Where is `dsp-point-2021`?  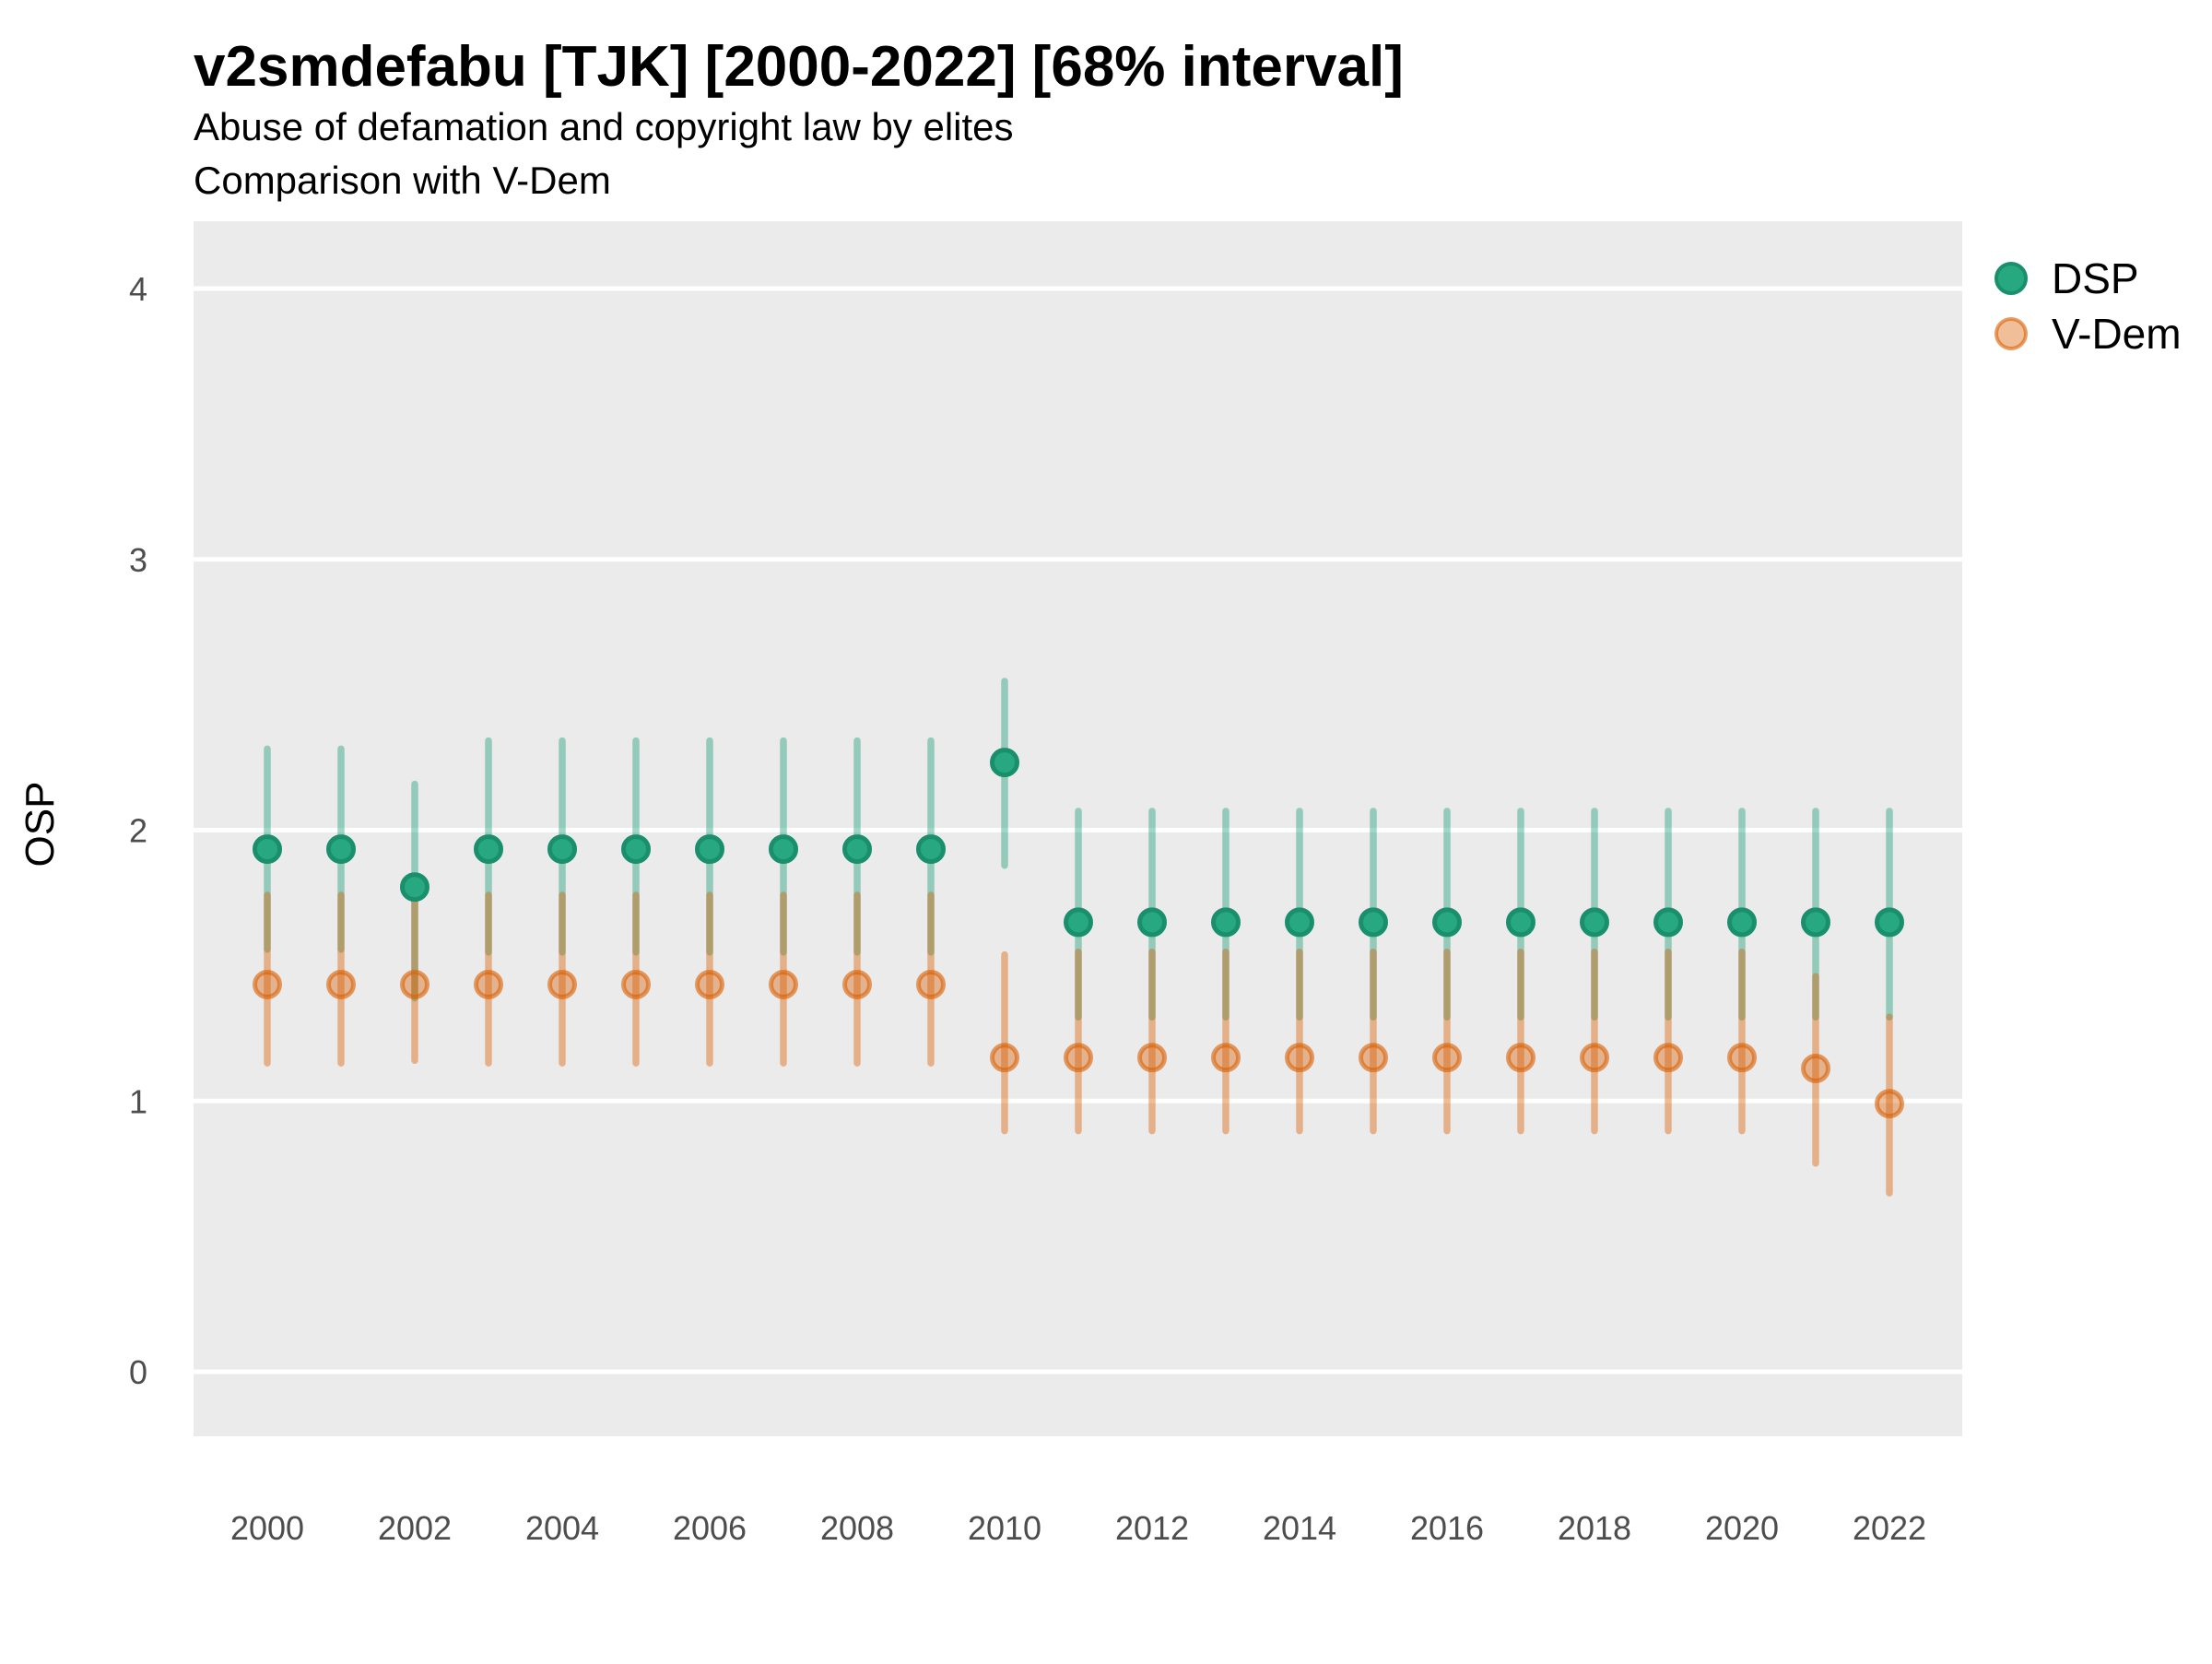
dsp-point-2021 is located at coordinates (1815, 922).